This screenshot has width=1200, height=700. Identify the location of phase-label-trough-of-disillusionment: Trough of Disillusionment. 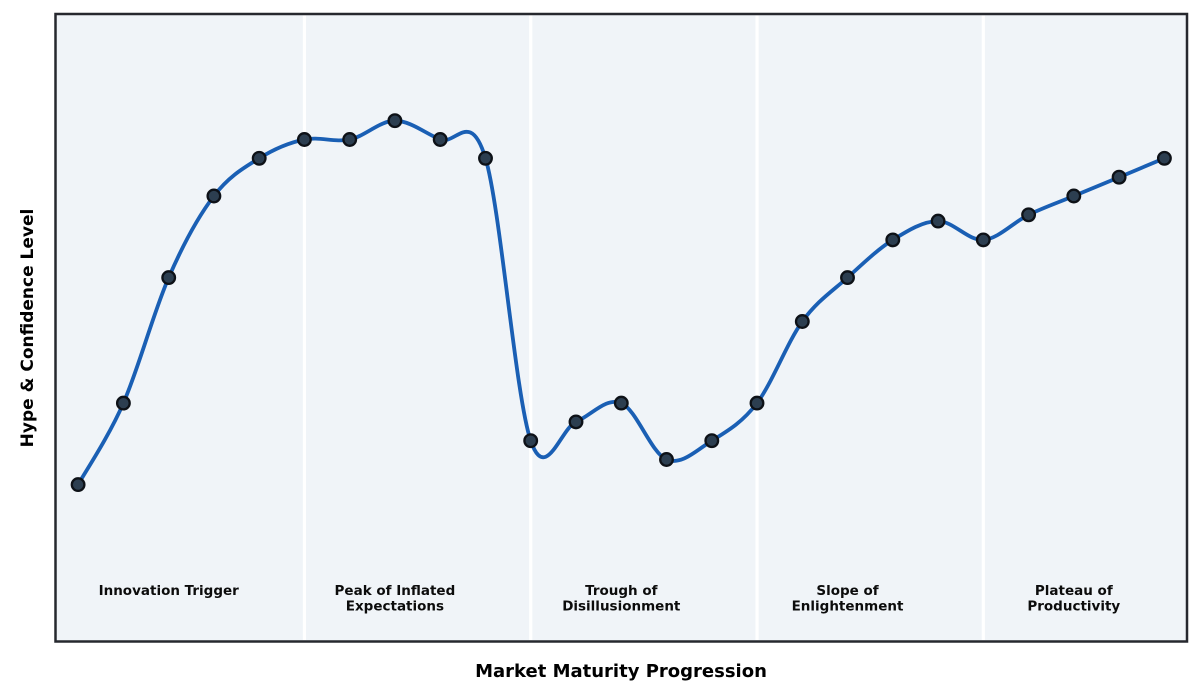
(621, 599).